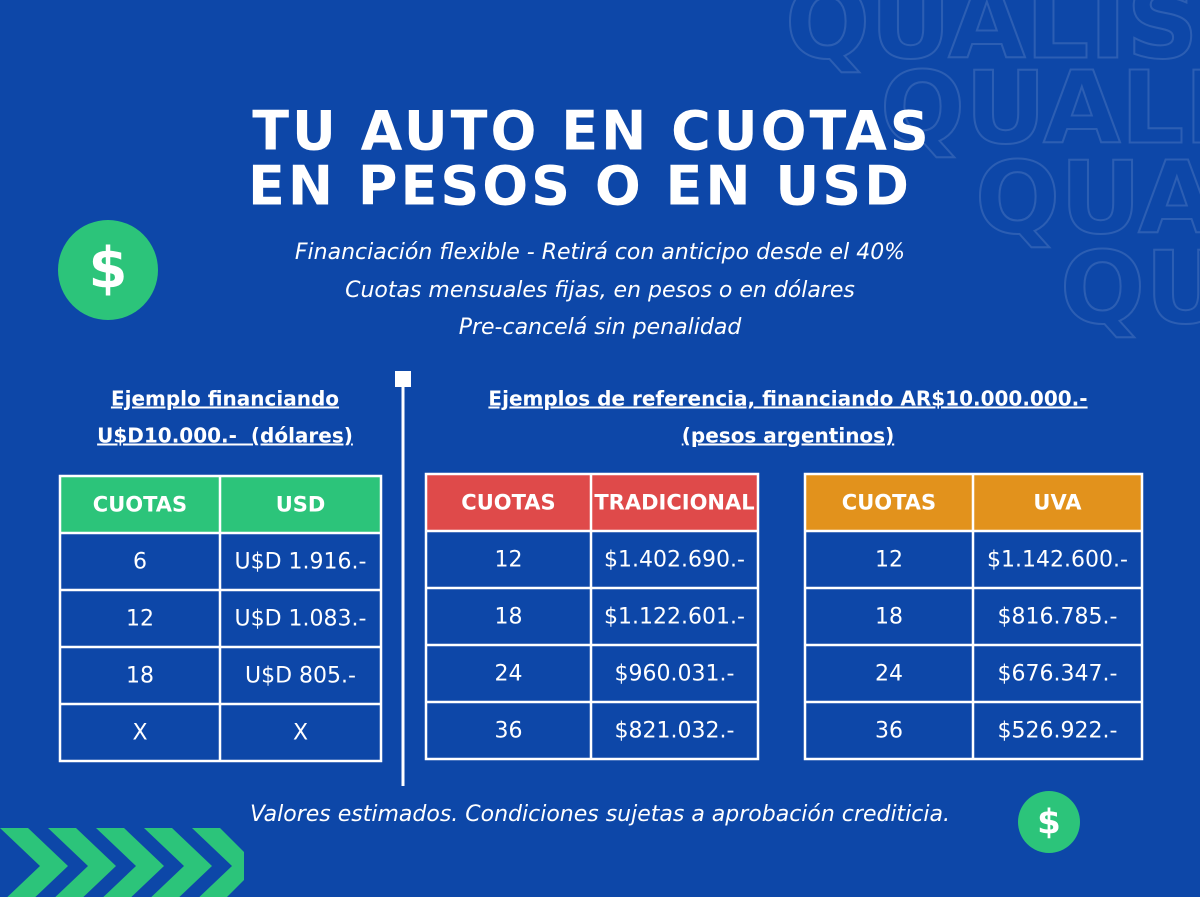  I want to click on table-cell: $676.347.-, so click(1058, 674).